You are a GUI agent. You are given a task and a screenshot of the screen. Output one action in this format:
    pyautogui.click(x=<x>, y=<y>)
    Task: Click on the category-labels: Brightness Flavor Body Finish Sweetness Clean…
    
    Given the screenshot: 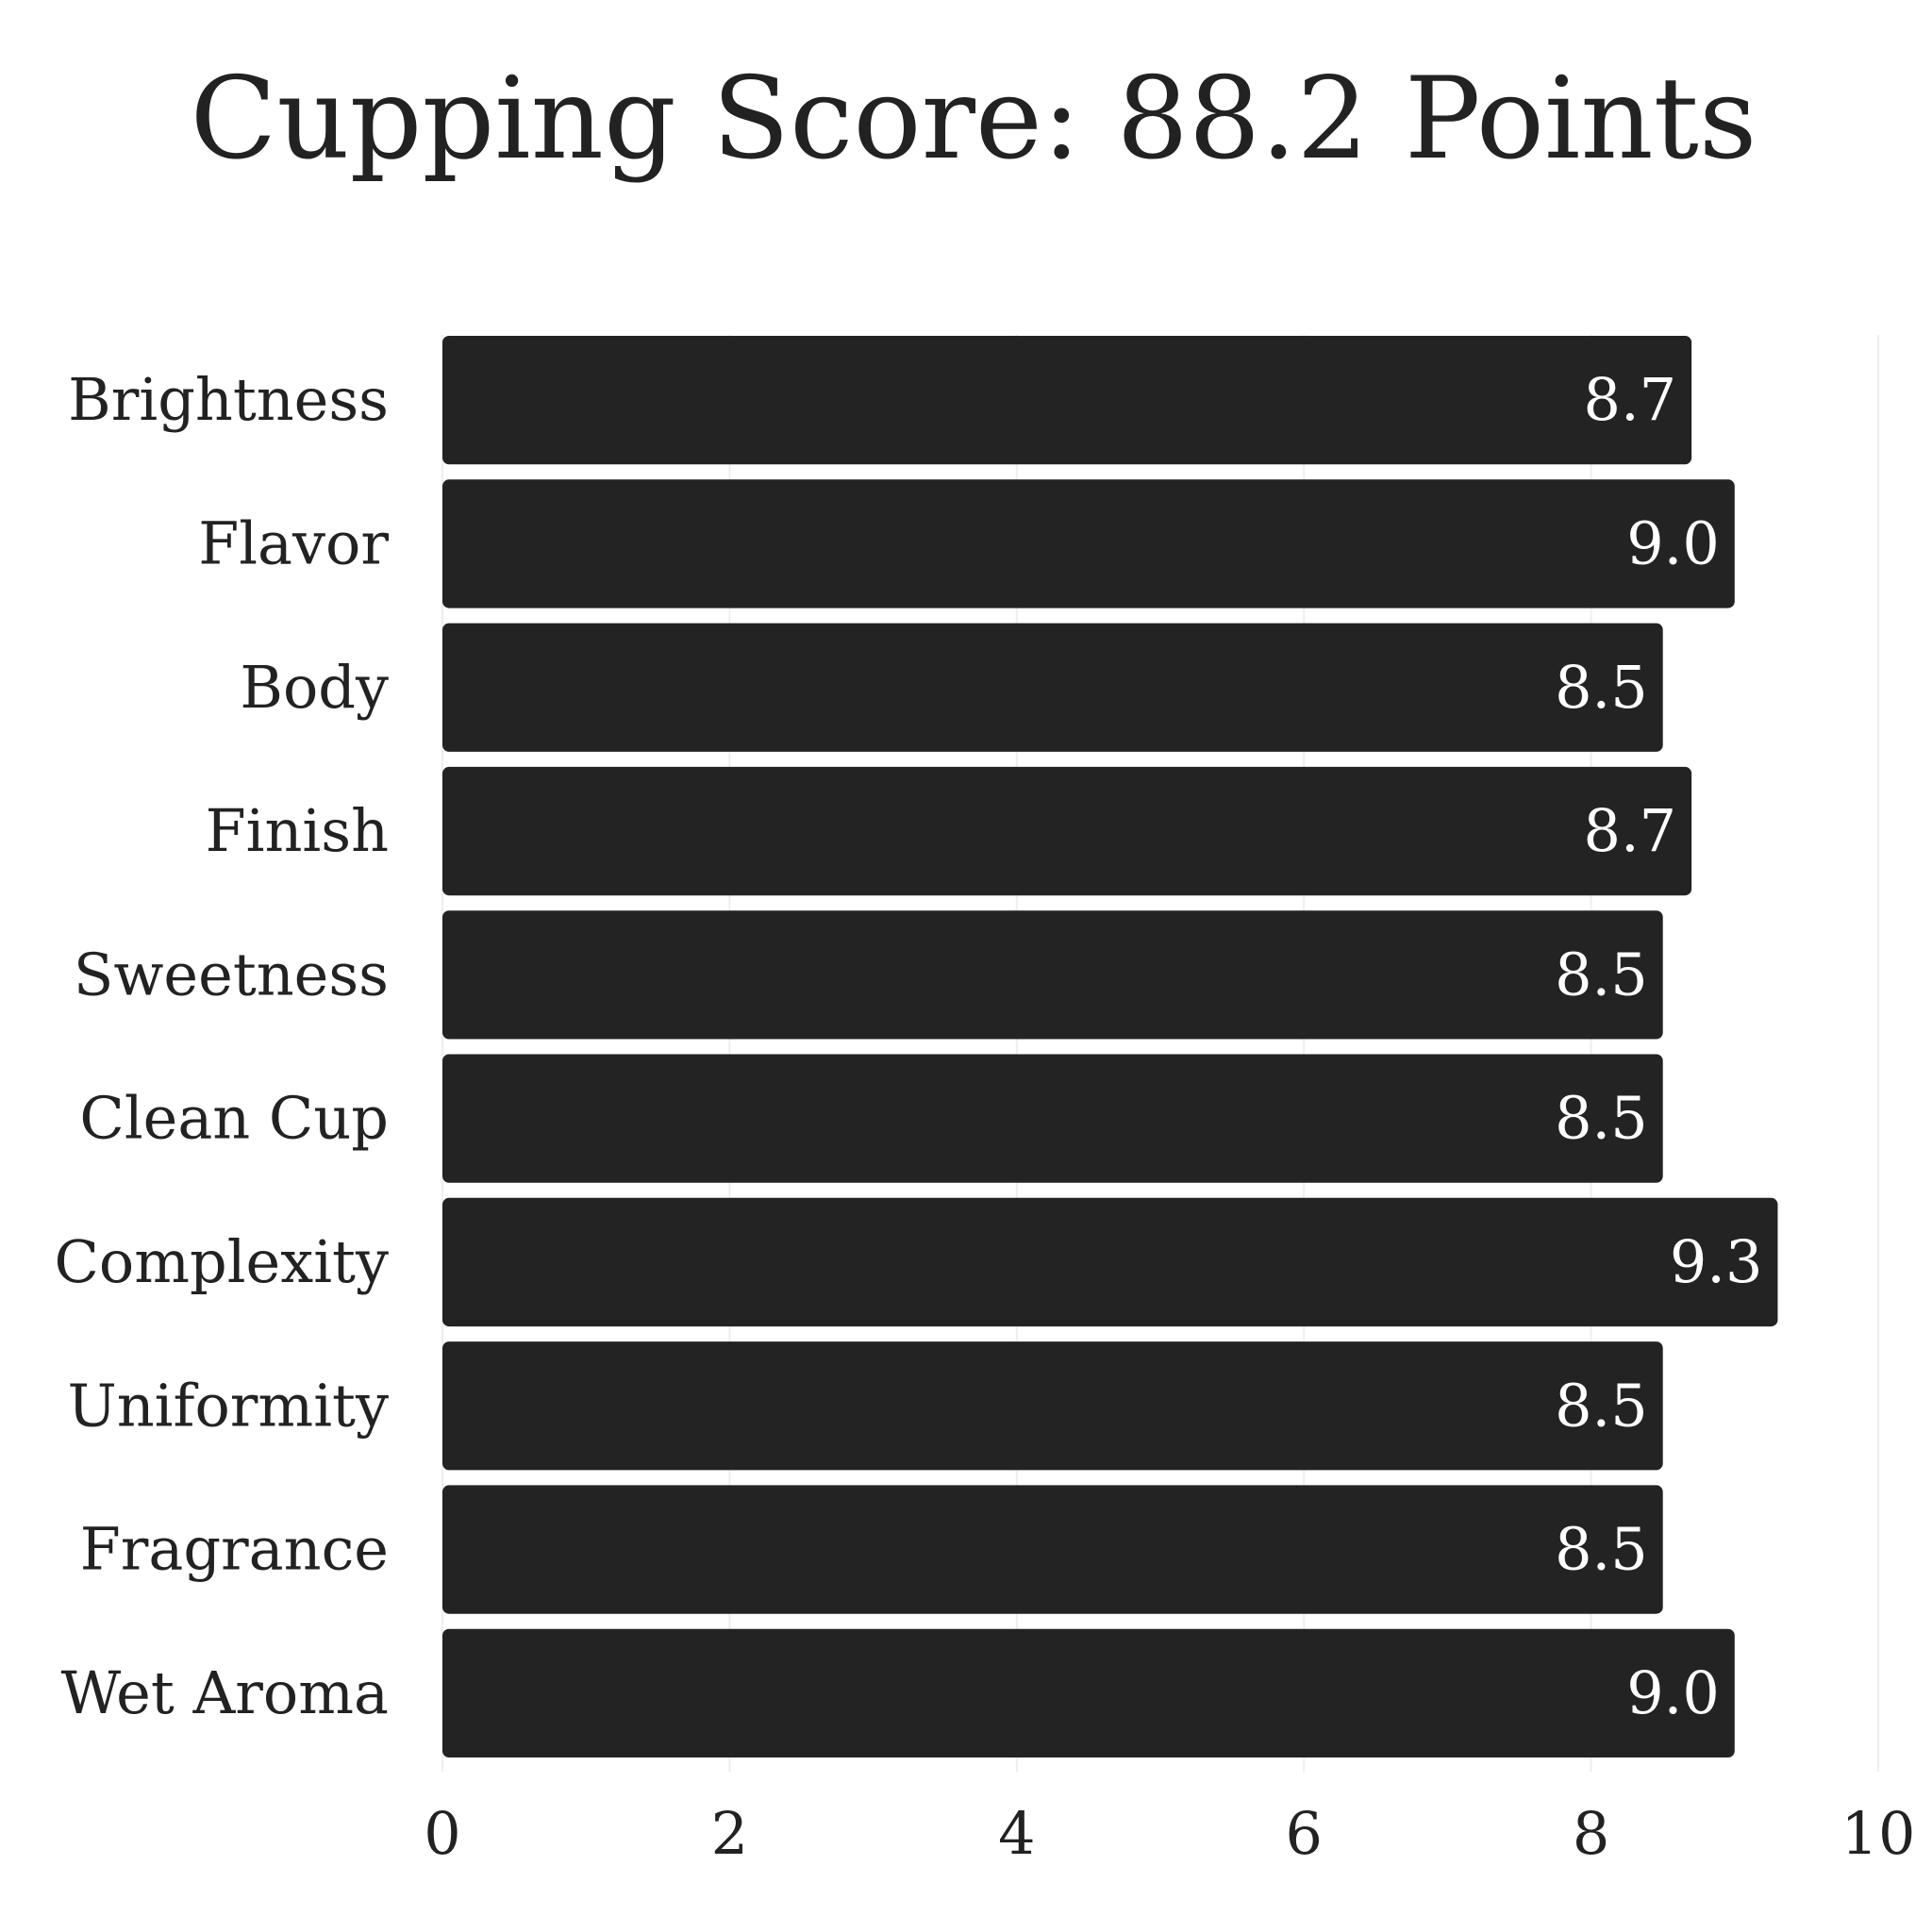 What is the action you would take?
    pyautogui.click(x=221, y=1046)
    